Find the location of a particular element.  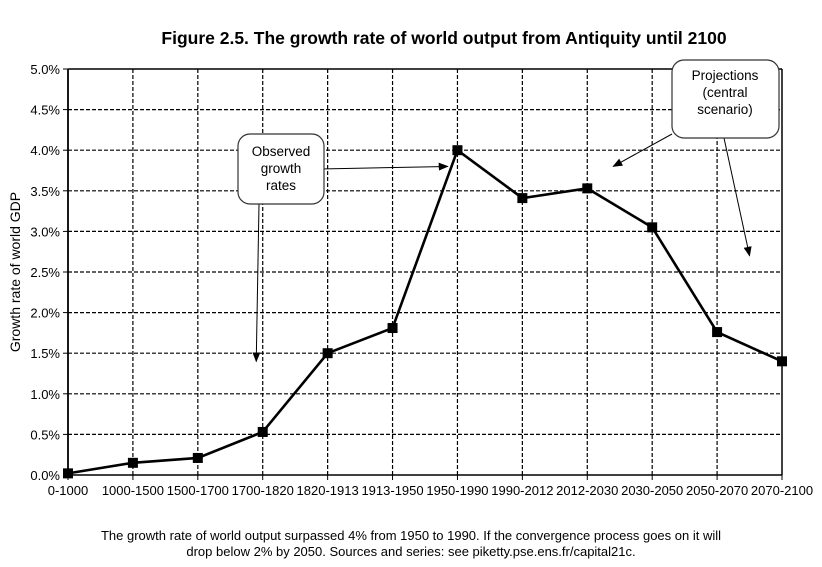

x-tick-label: 1950-1990 is located at coordinates (457, 490).